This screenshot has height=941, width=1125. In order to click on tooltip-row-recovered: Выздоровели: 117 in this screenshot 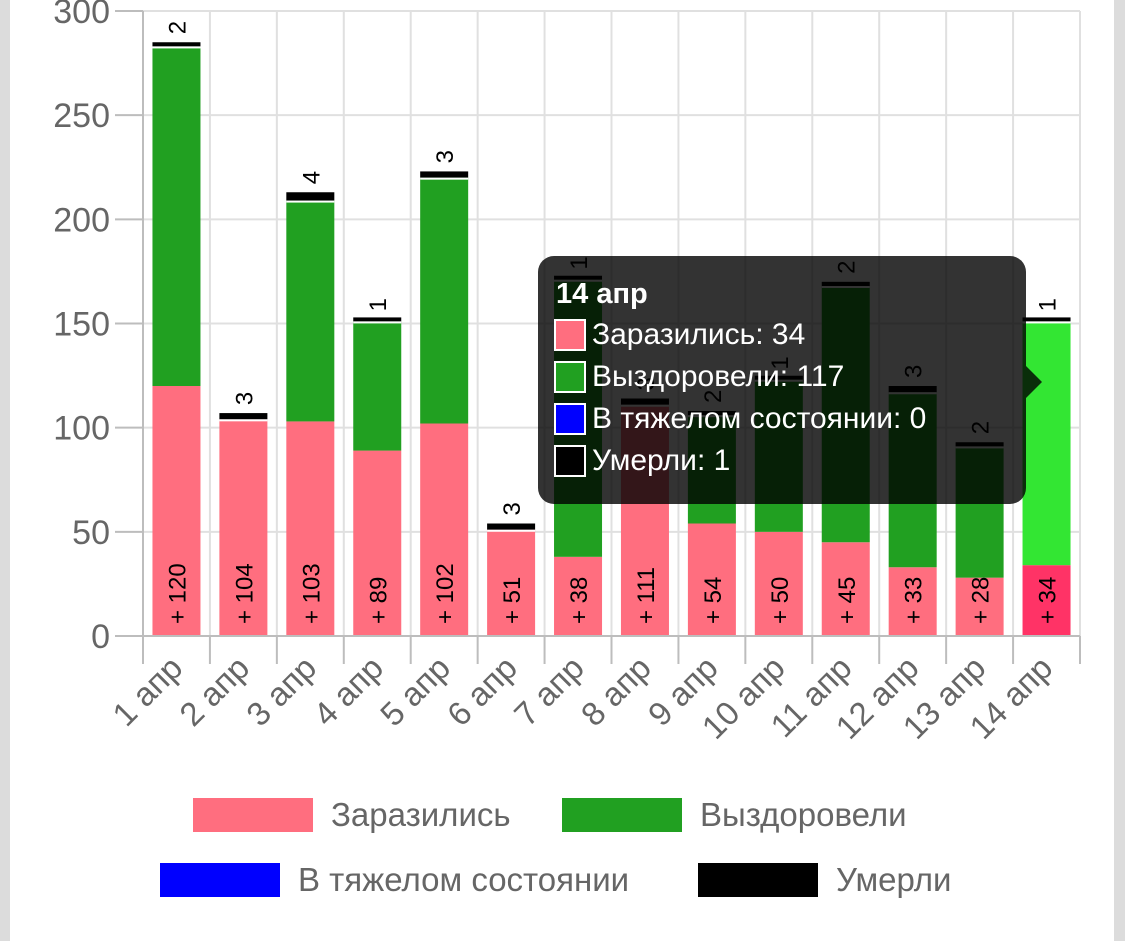, I will do `click(782, 377)`.